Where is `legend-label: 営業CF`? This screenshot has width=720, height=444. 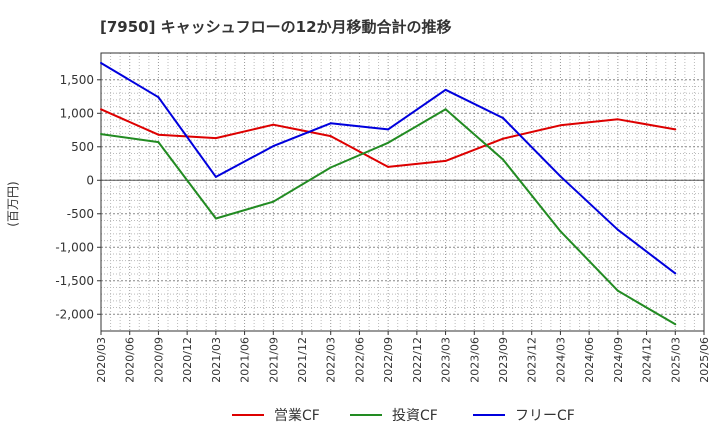
legend-label: 営業CF is located at coordinates (297, 416).